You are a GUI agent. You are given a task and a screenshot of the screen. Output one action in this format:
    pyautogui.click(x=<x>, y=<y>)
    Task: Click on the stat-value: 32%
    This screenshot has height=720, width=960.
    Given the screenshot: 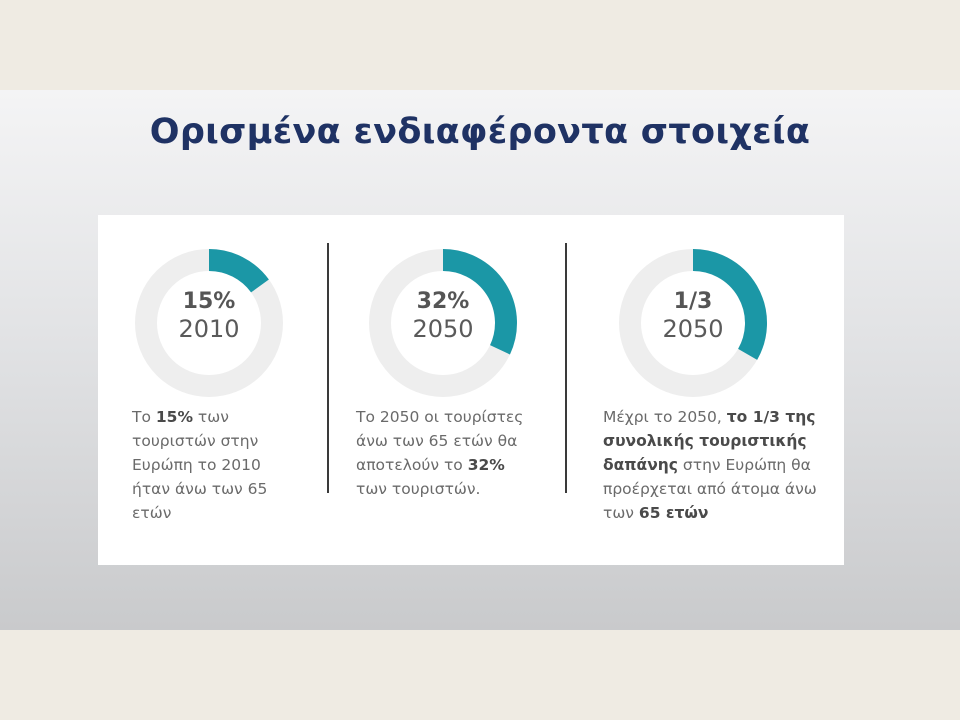 What is the action you would take?
    pyautogui.click(x=443, y=301)
    